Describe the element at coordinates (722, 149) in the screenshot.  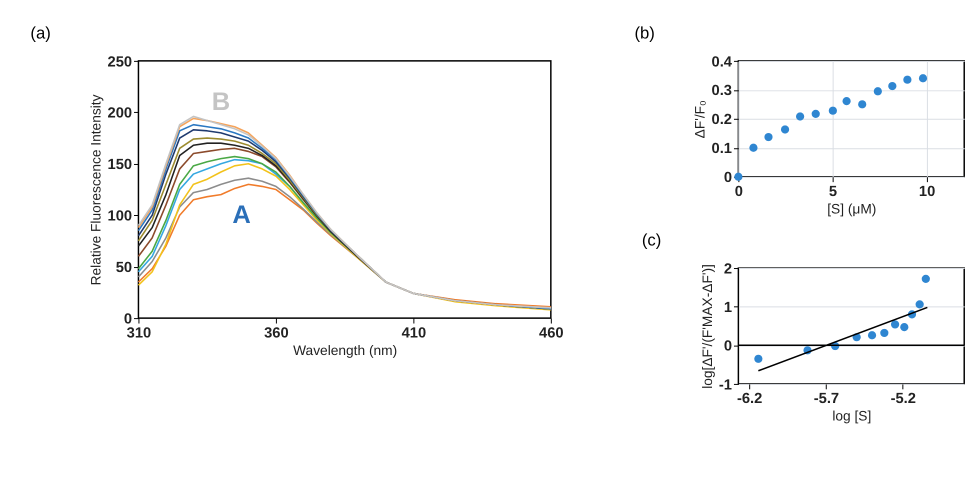
I see `y-tick-label: 0.1` at that location.